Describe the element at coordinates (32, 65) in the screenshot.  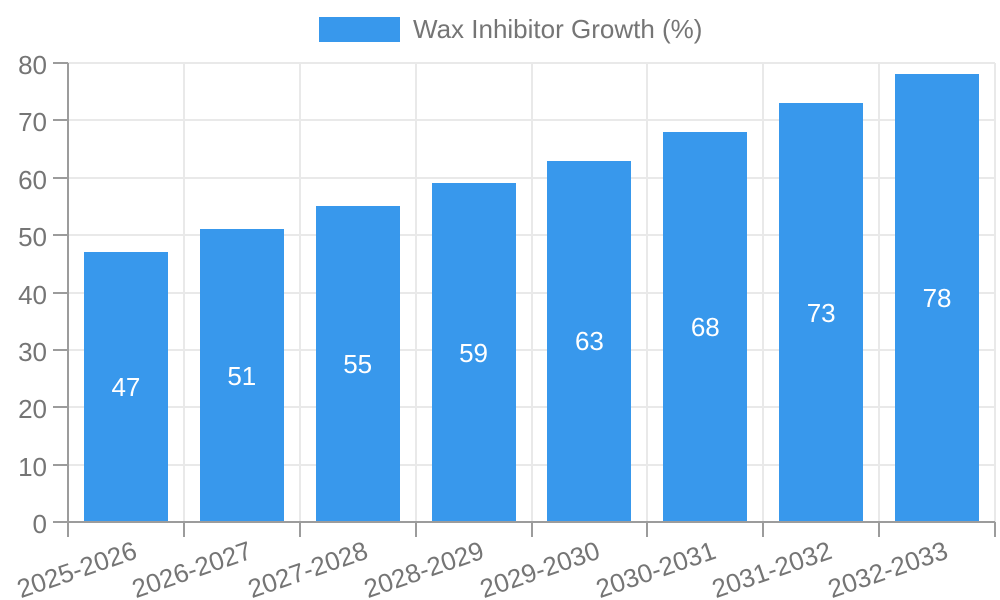
I see `y-tick-label: 80` at that location.